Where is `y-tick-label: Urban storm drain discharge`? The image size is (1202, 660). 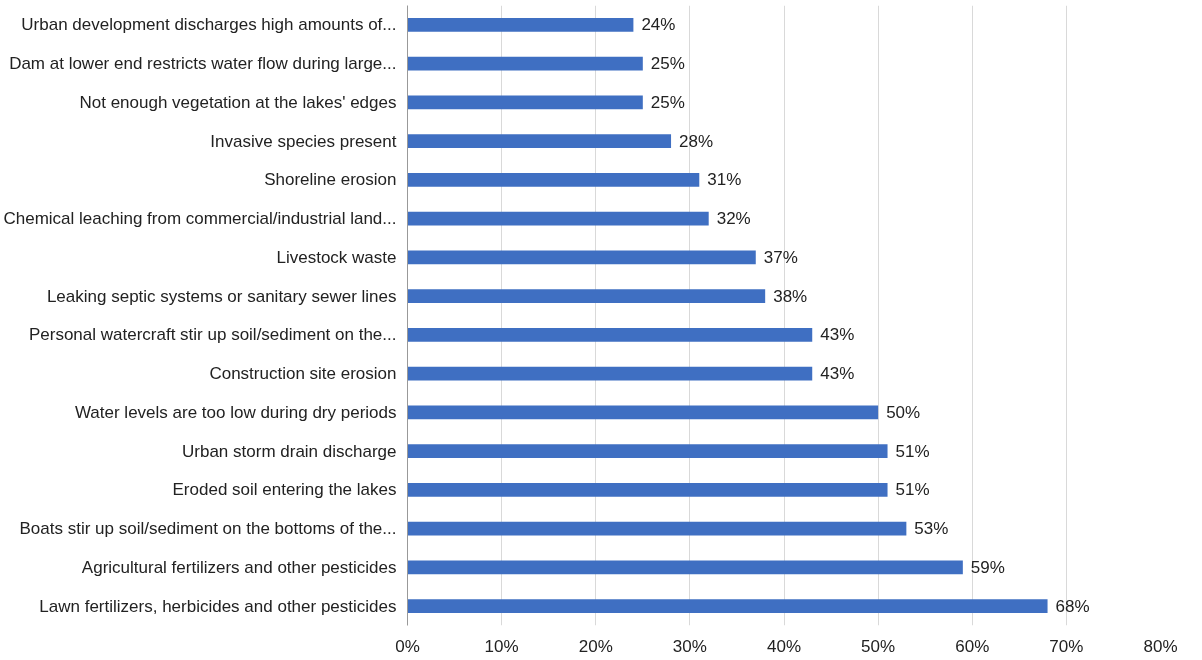
y-tick-label: Urban storm drain discharge is located at coordinates (289, 451).